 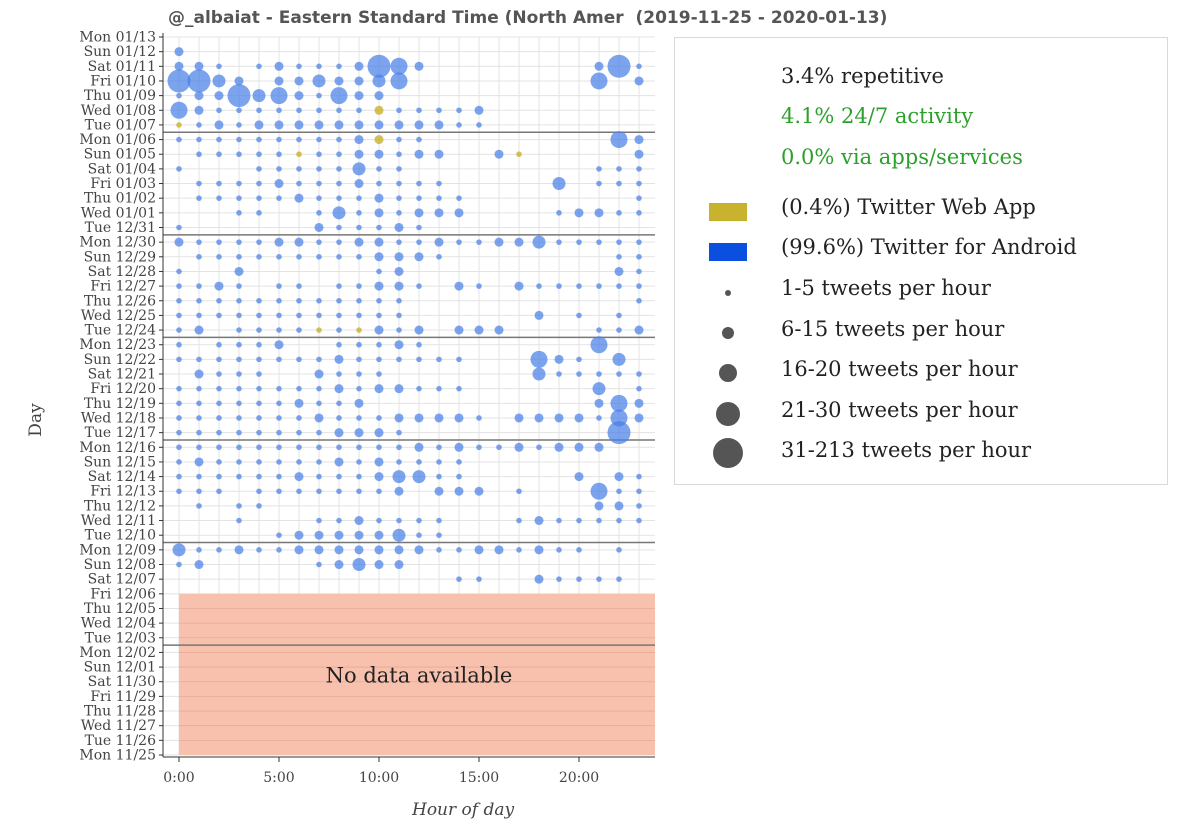 I want to click on y-tick-label: Sun 12/01, so click(x=120, y=668).